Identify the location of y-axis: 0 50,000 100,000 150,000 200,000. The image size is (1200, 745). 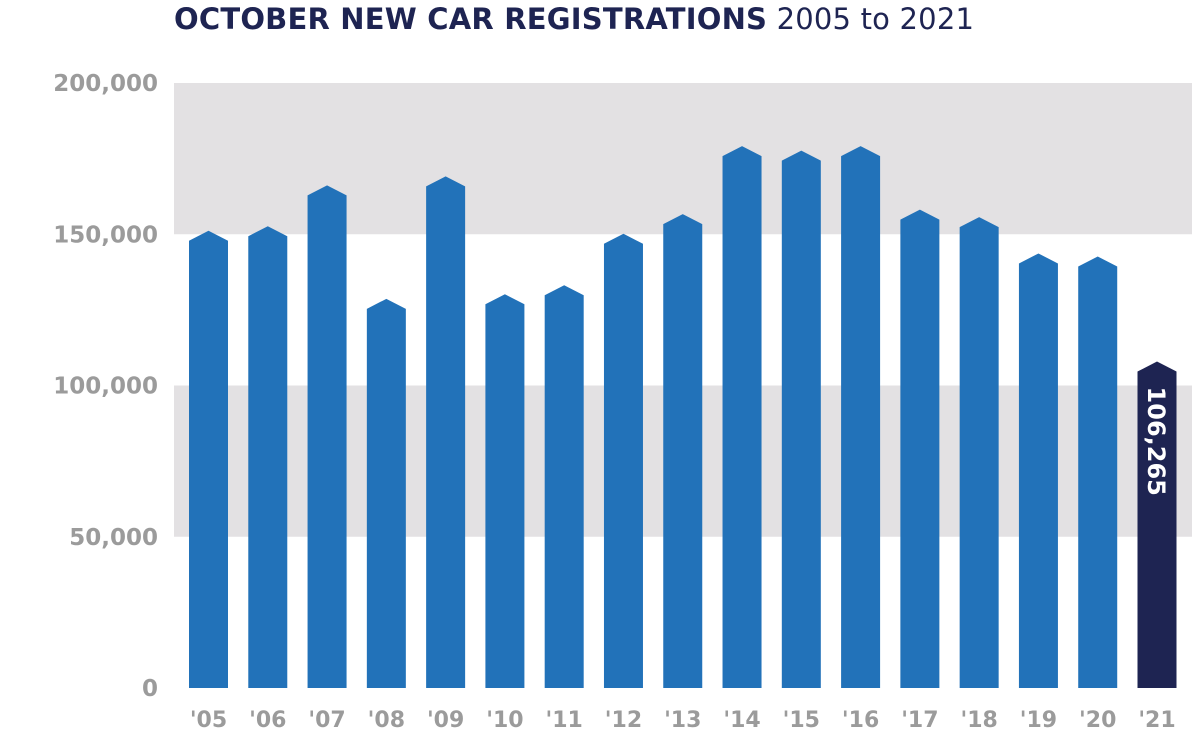
(105, 386).